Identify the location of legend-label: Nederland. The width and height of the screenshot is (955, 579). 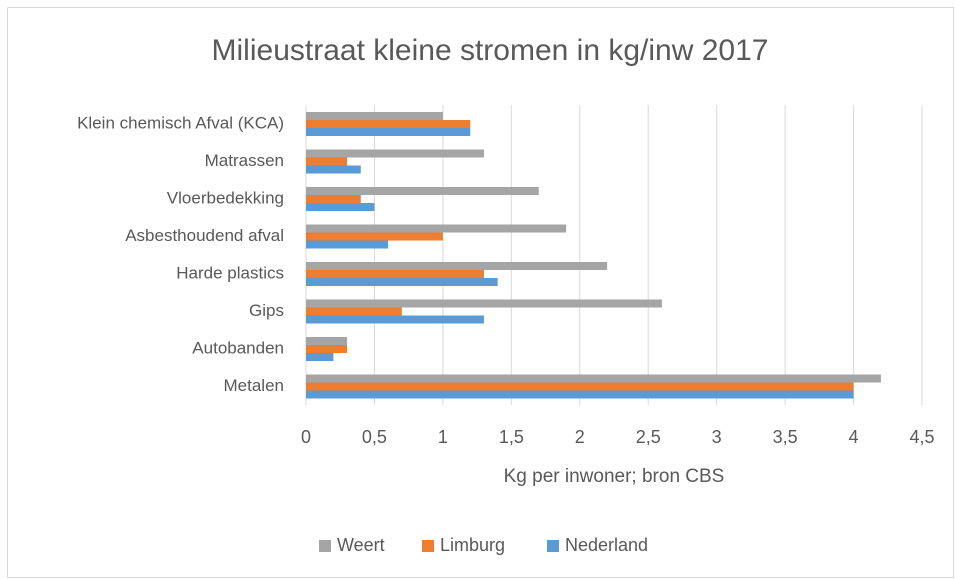
(606, 545).